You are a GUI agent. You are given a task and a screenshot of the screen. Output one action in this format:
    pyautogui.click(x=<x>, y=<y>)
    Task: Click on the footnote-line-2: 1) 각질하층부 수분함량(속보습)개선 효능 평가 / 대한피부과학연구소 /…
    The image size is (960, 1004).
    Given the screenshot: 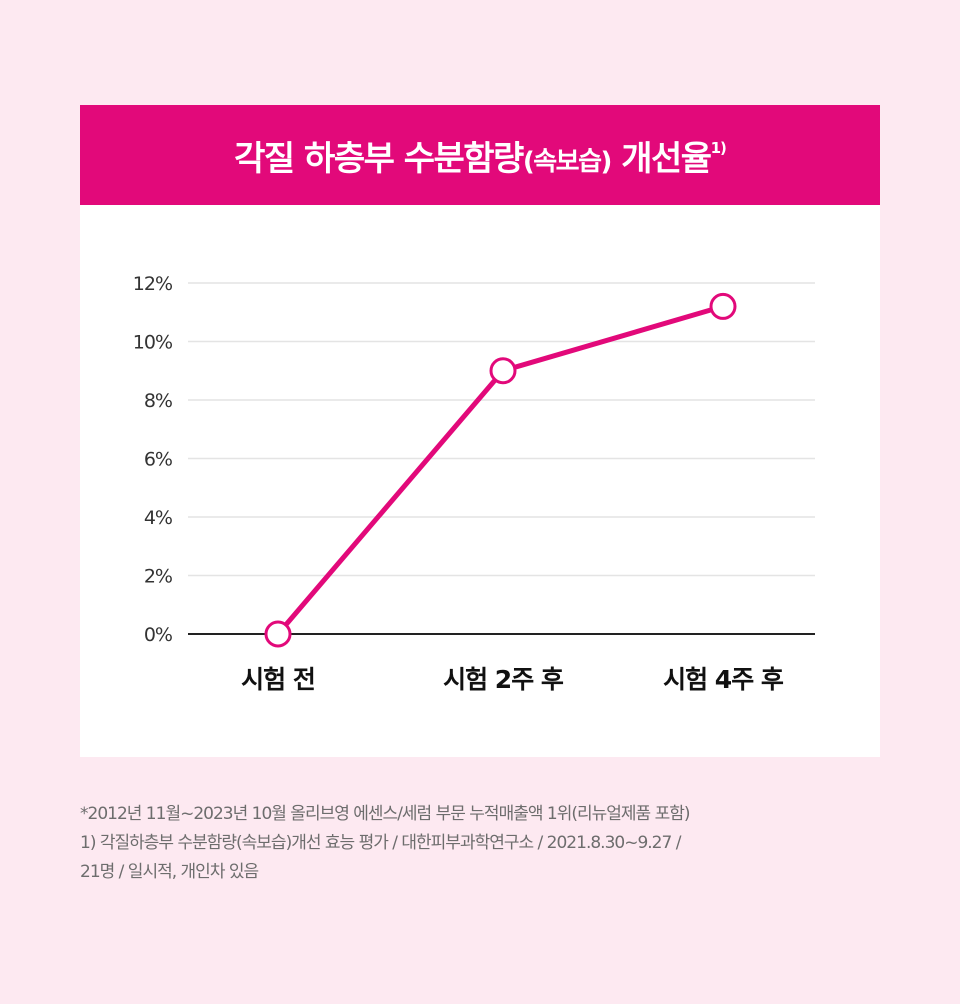 What is the action you would take?
    pyautogui.click(x=380, y=843)
    